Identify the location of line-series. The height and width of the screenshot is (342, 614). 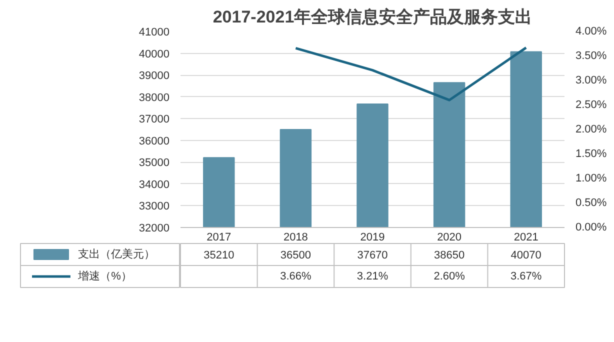
(411, 74).